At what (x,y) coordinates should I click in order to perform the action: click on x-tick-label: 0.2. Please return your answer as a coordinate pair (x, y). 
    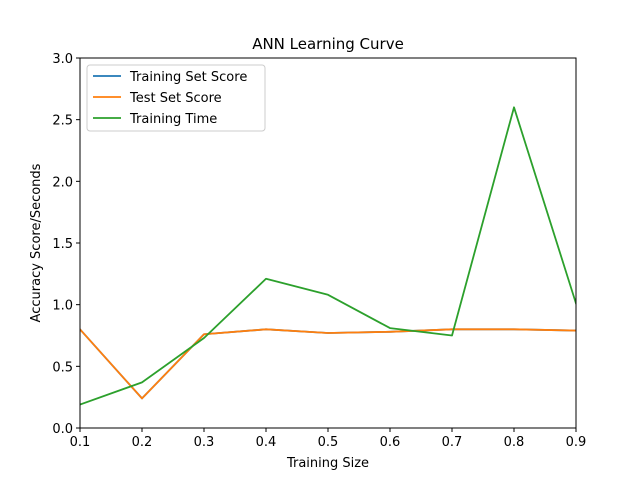
    Looking at the image, I should click on (142, 442).